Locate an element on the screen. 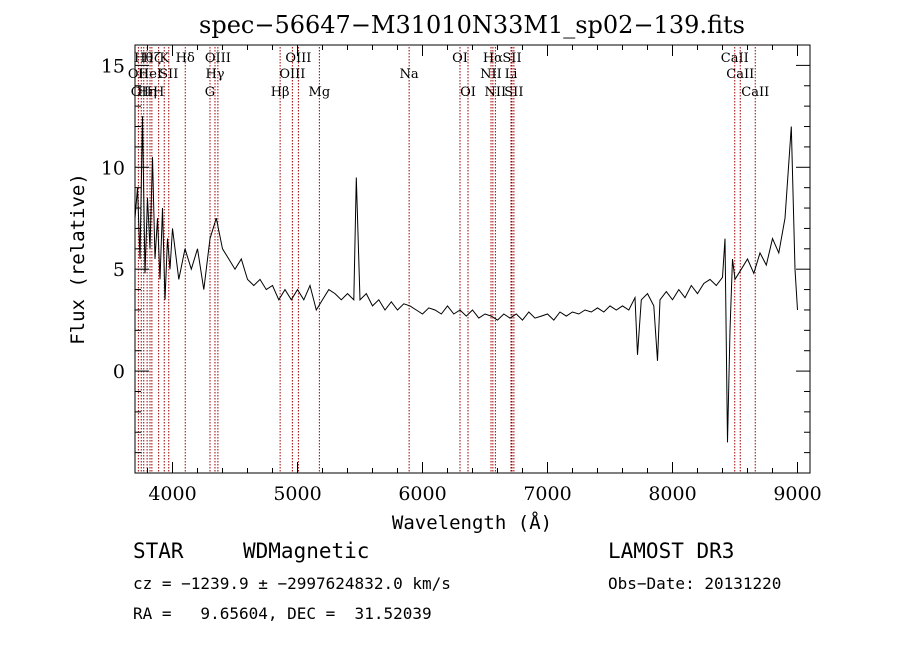 This screenshot has width=900, height=649. line-marker-label: K is located at coordinates (164, 58).